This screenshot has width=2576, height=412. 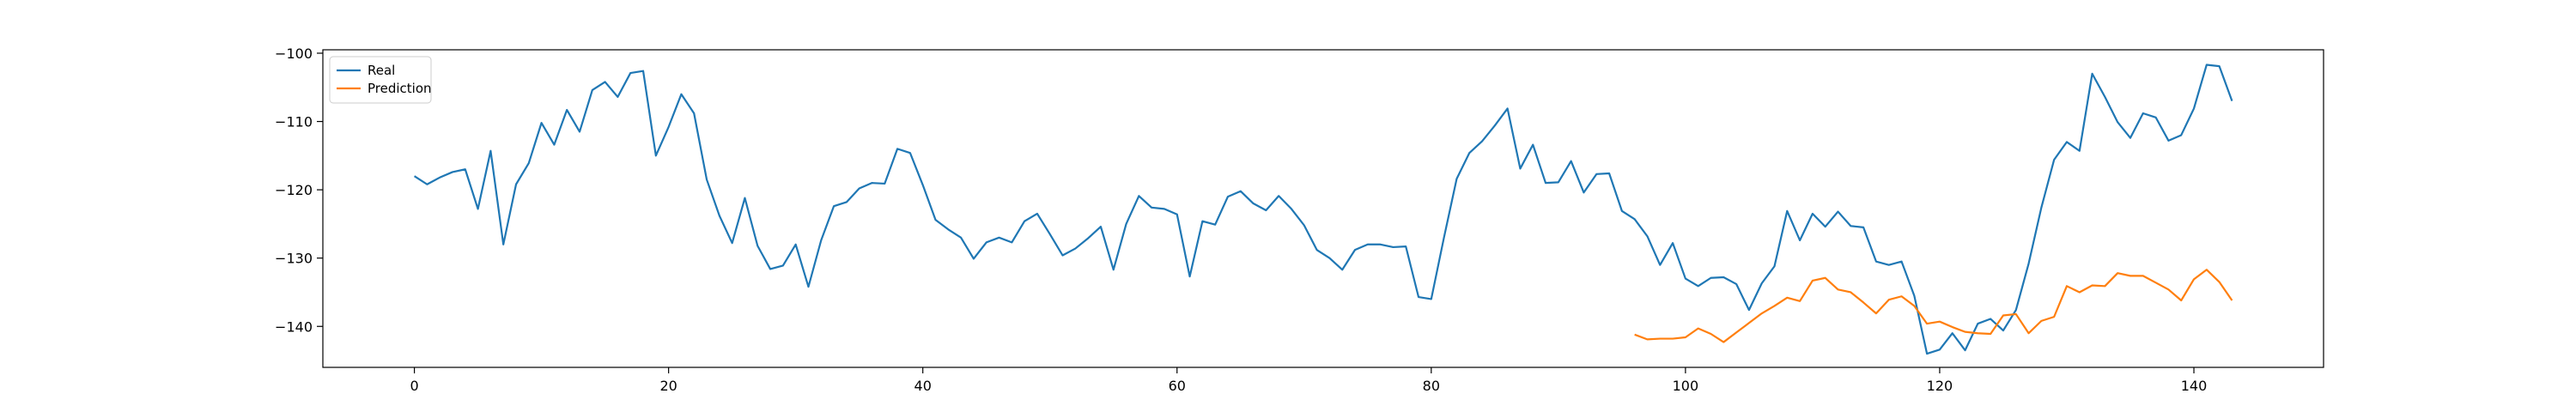 What do you see at coordinates (294, 53) in the screenshot?
I see `y-tick-label: −100` at bounding box center [294, 53].